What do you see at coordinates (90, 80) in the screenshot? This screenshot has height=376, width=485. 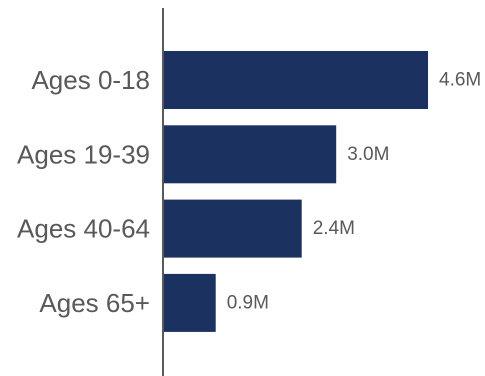 I see `category-label: Ages 0-18` at bounding box center [90, 80].